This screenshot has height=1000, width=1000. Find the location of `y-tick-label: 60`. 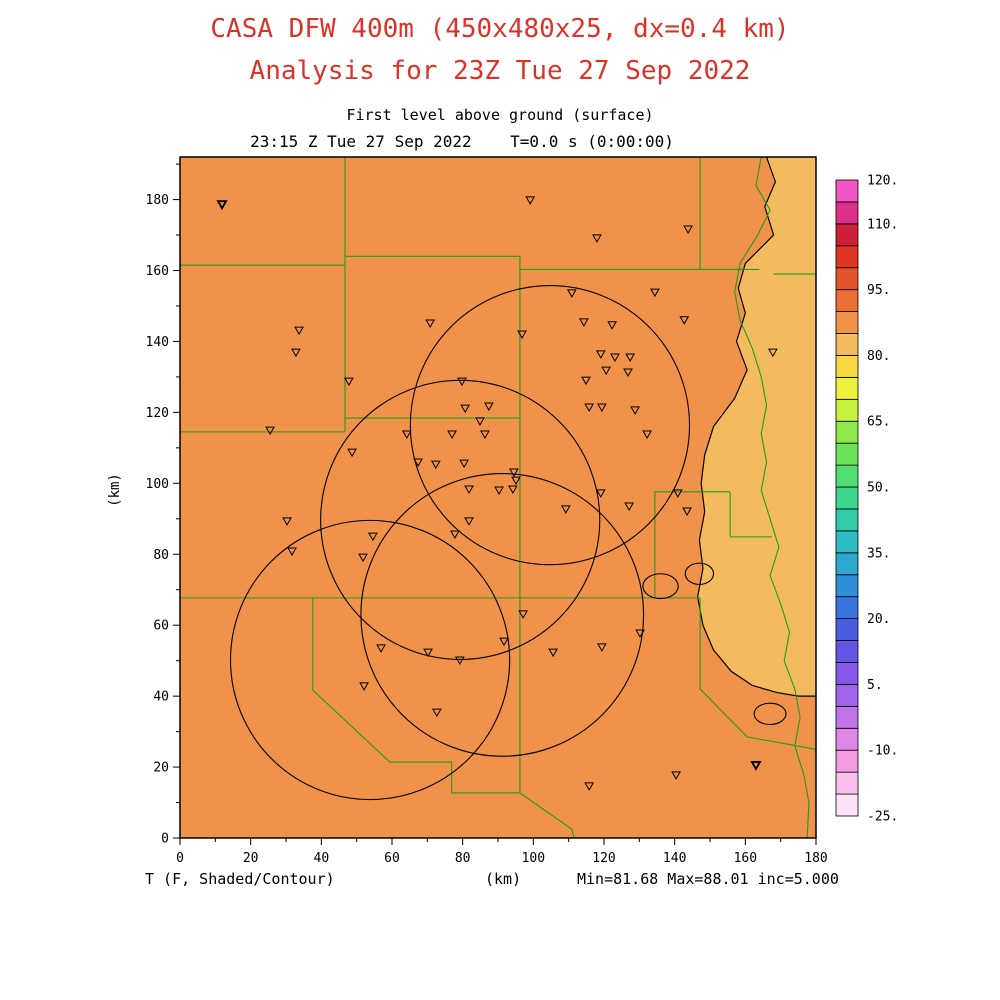

y-tick-label: 60 is located at coordinates (161, 626).